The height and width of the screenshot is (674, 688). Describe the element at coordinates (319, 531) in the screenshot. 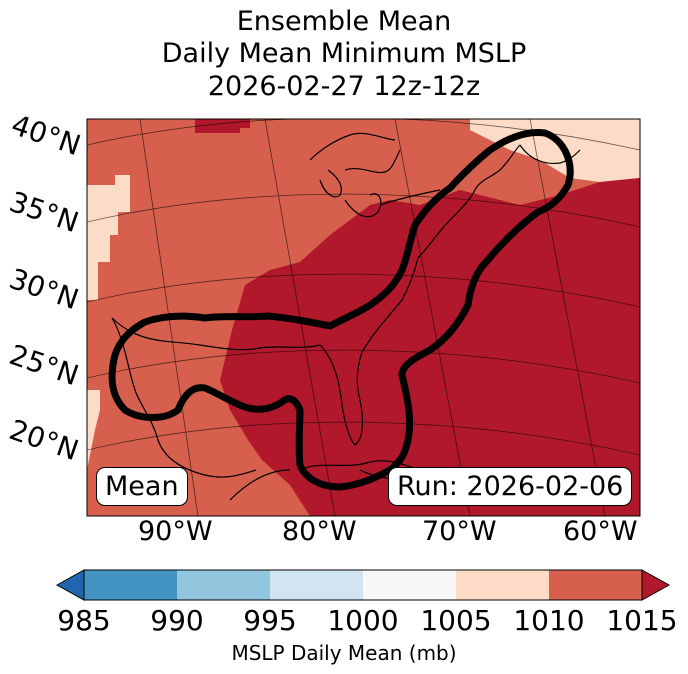

I see `lon-label-80w: 80°W` at that location.